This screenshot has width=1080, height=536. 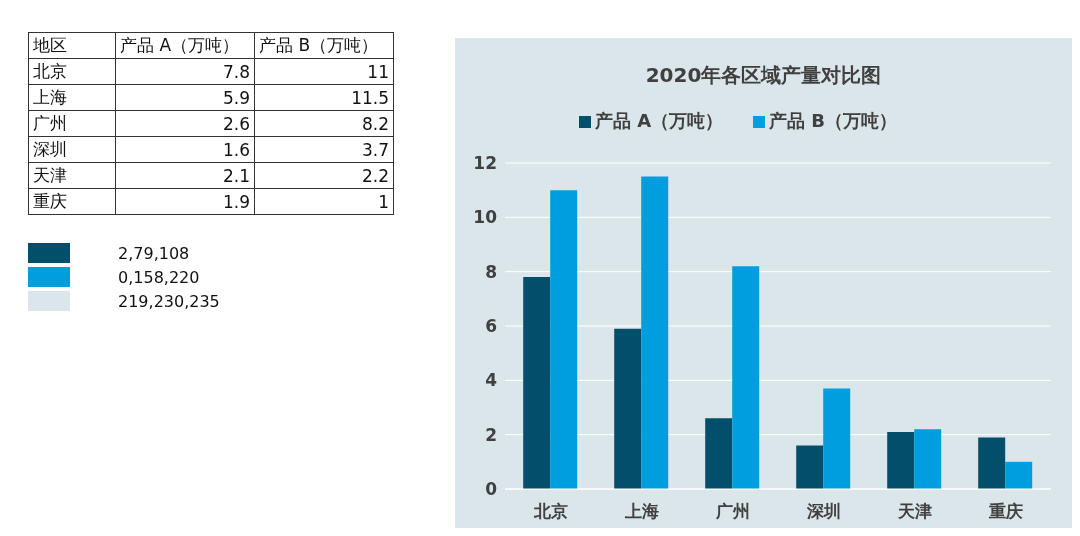 What do you see at coordinates (72, 123) in the screenshot?
I see `y-tick-label: 广州` at bounding box center [72, 123].